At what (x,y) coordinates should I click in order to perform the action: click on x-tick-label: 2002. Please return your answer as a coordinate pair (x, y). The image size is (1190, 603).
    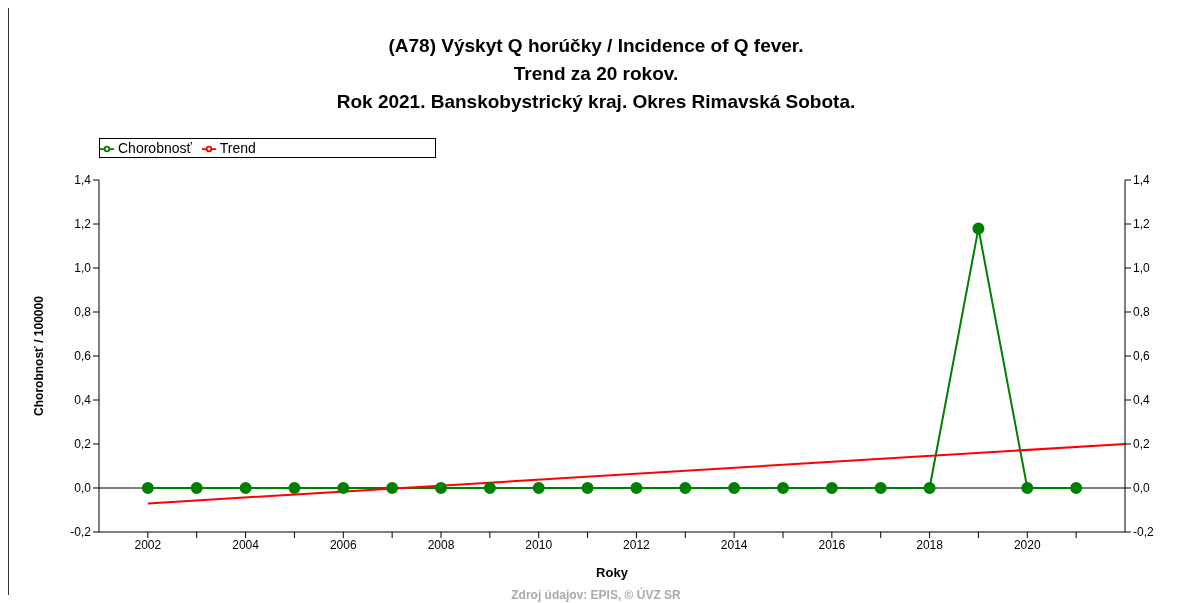
    Looking at the image, I should click on (148, 544).